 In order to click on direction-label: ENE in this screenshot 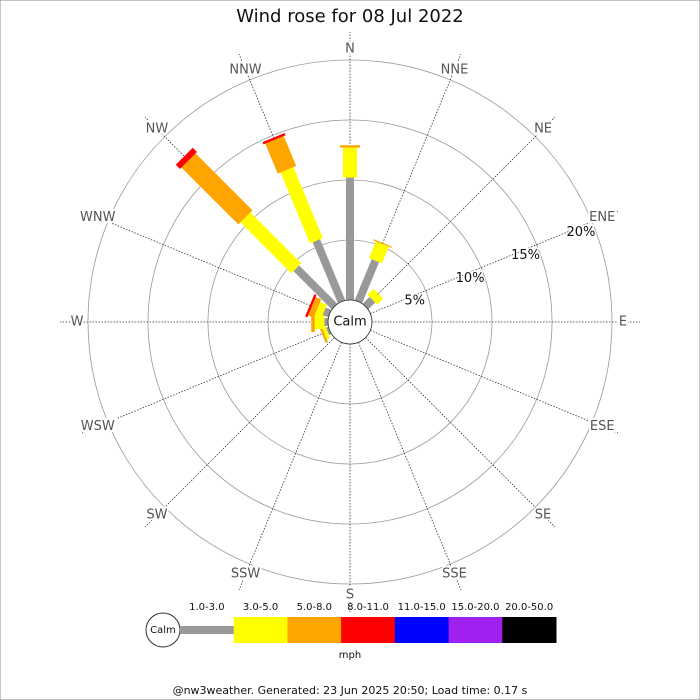, I will do `click(602, 217)`.